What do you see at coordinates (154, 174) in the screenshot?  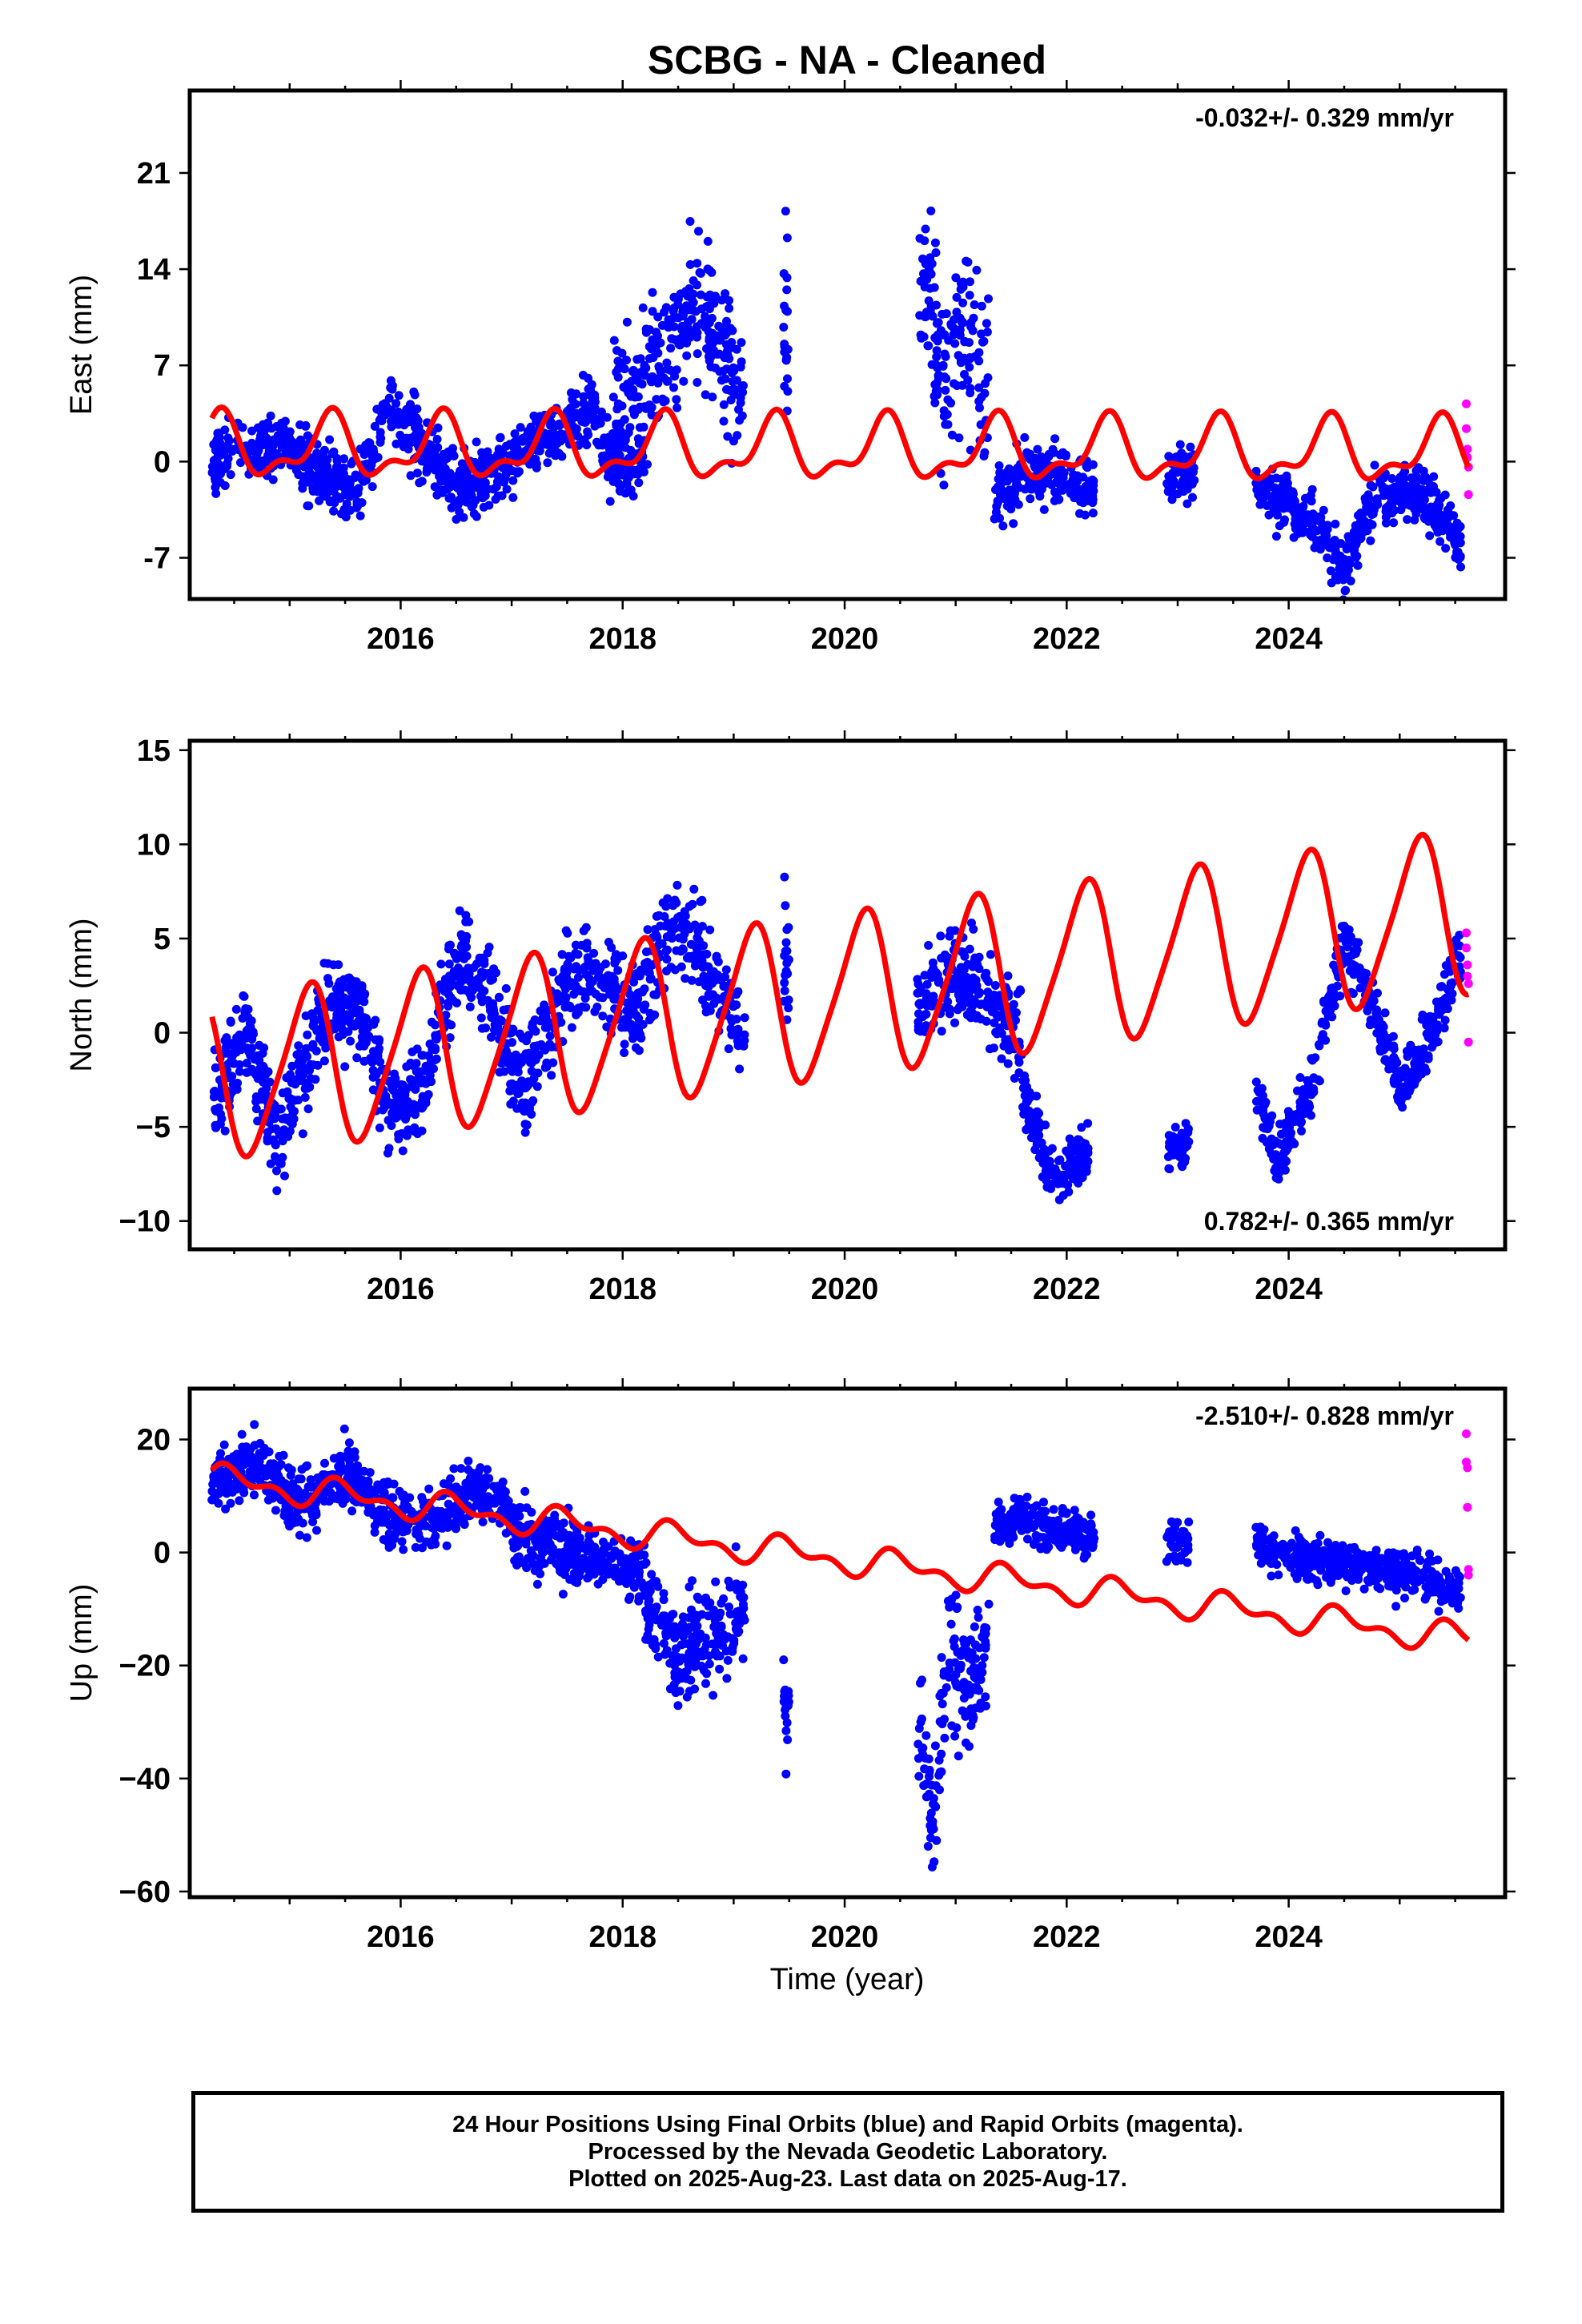 I see `y-tick-label: 21` at bounding box center [154, 174].